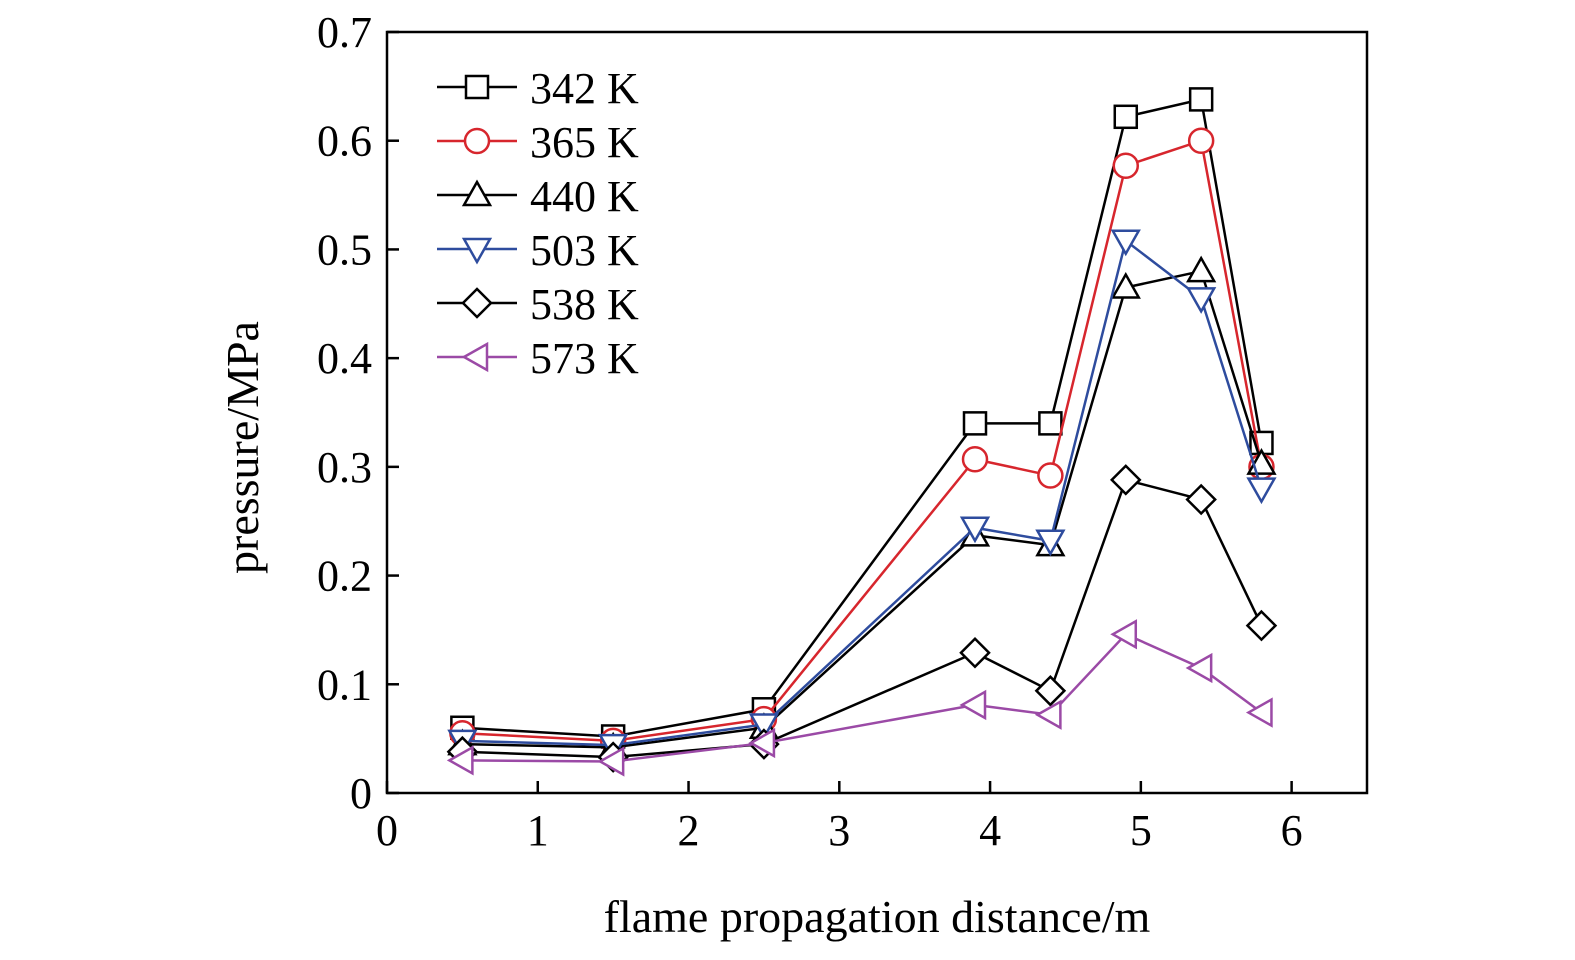 The width and height of the screenshot is (1575, 960). What do you see at coordinates (344, 249) in the screenshot?
I see `y-tick-label: 0.5` at bounding box center [344, 249].